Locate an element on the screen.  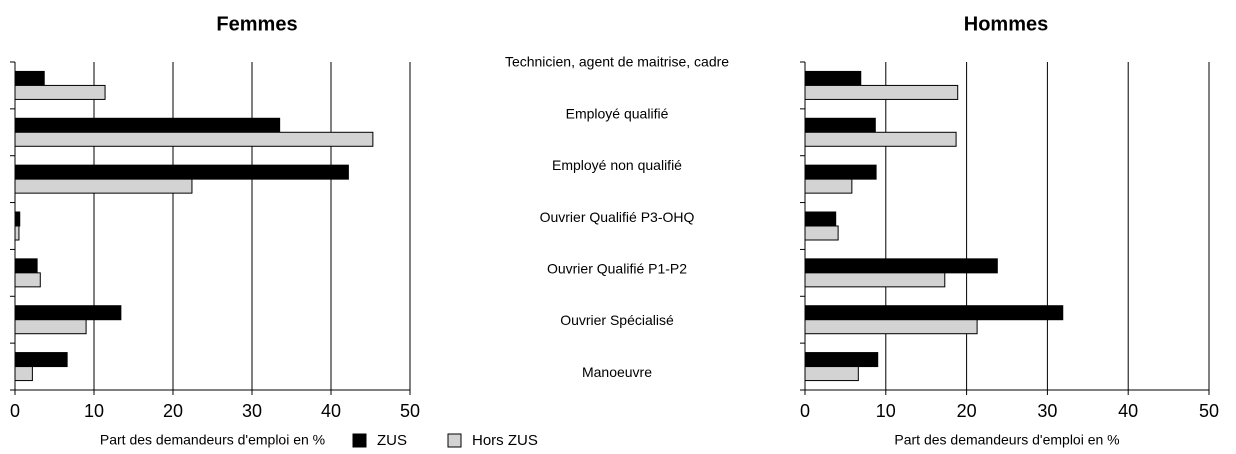
category-label: Ouvrier Spécialisé is located at coordinates (617, 320).